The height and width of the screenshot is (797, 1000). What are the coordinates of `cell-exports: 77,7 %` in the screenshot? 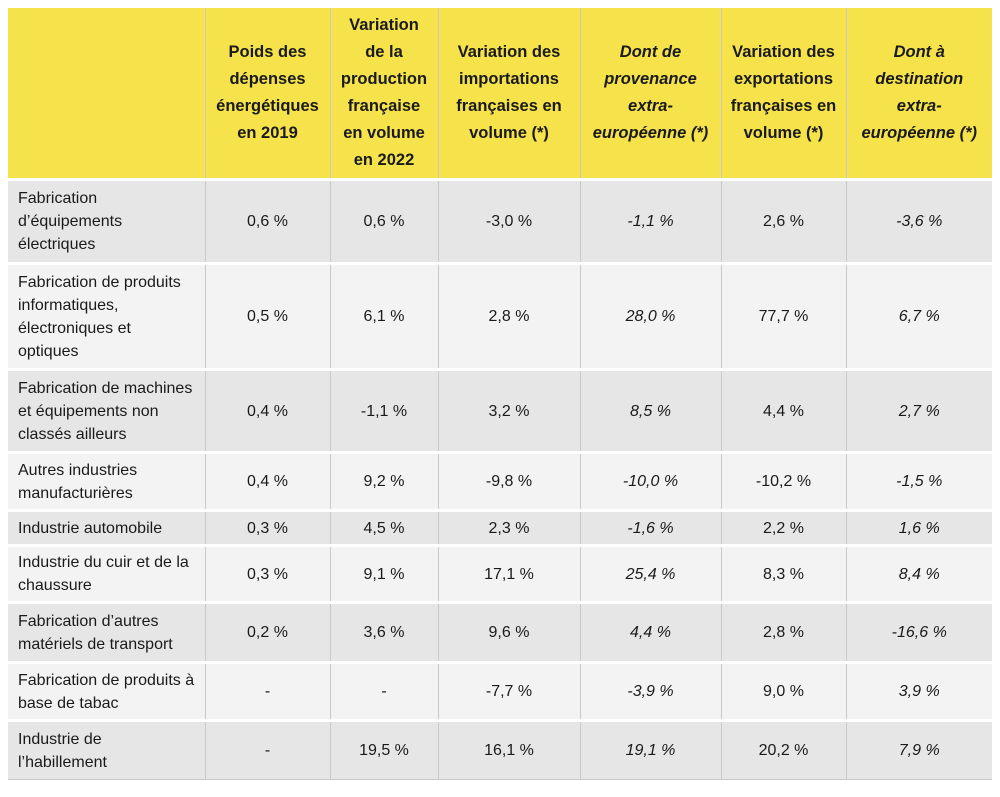 It's located at (783, 316).